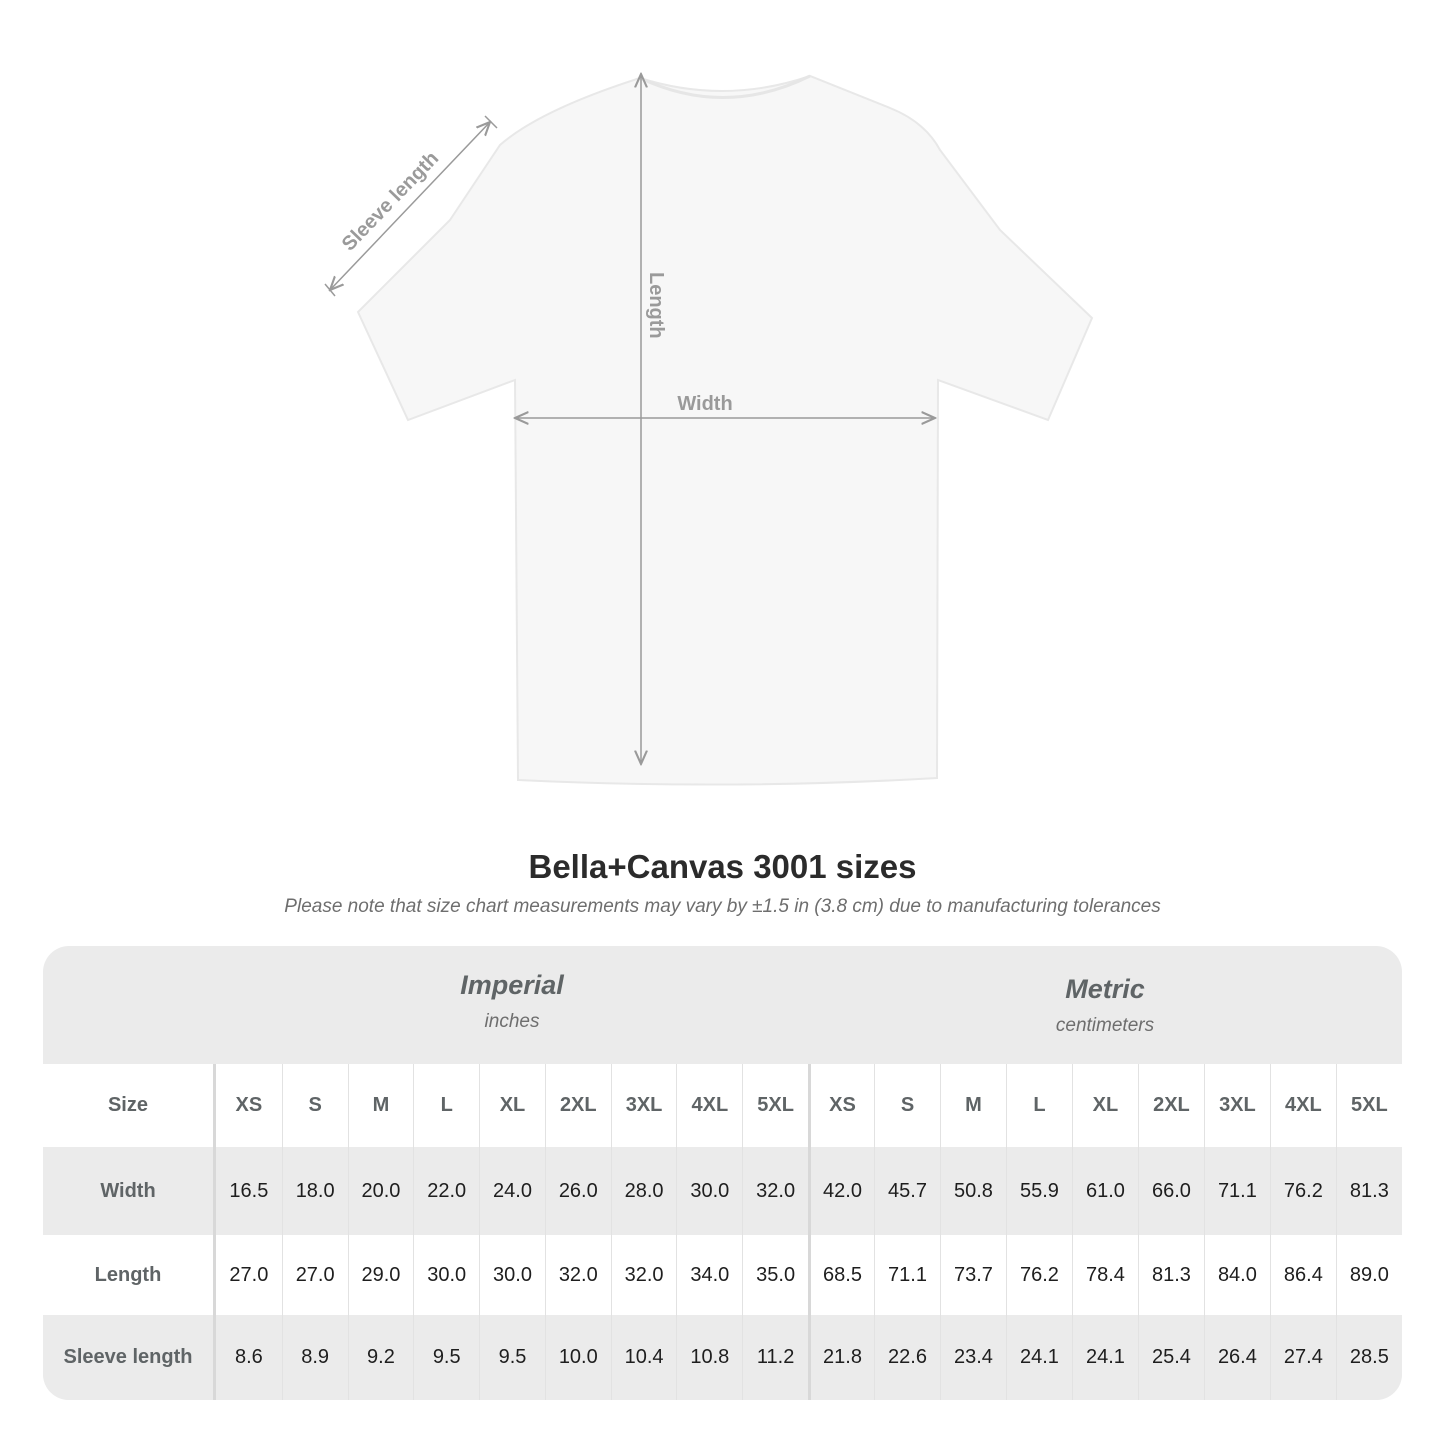 Image resolution: width=1445 pixels, height=1445 pixels. What do you see at coordinates (1302, 1105) in the screenshot?
I see `metric-size-header: 4XL` at bounding box center [1302, 1105].